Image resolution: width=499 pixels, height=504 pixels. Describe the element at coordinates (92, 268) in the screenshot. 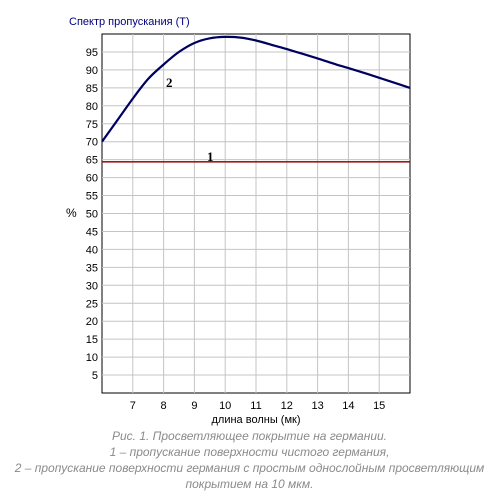

I see `y-tick-label-35: 35` at that location.